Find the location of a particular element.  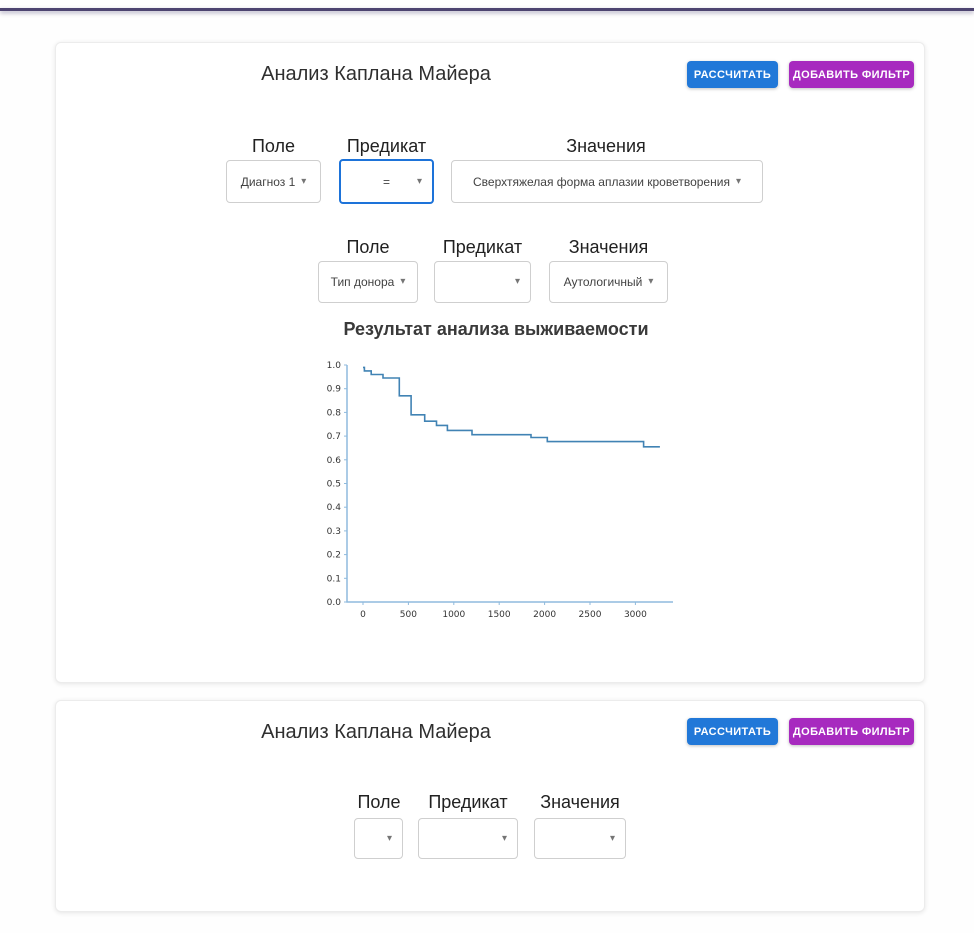

svg-text: 0.3 is located at coordinates (334, 532).